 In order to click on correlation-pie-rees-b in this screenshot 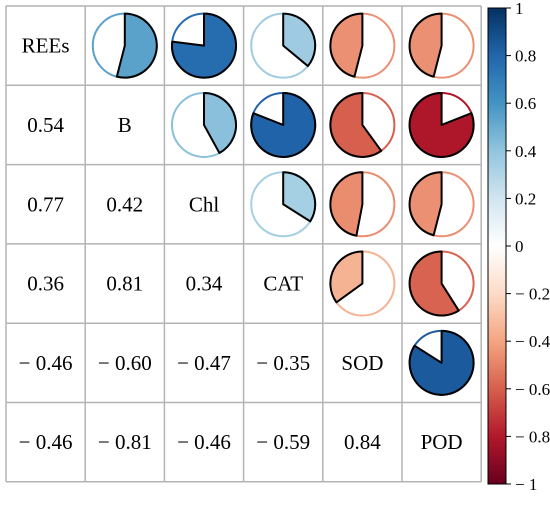, I will do `click(124, 45)`.